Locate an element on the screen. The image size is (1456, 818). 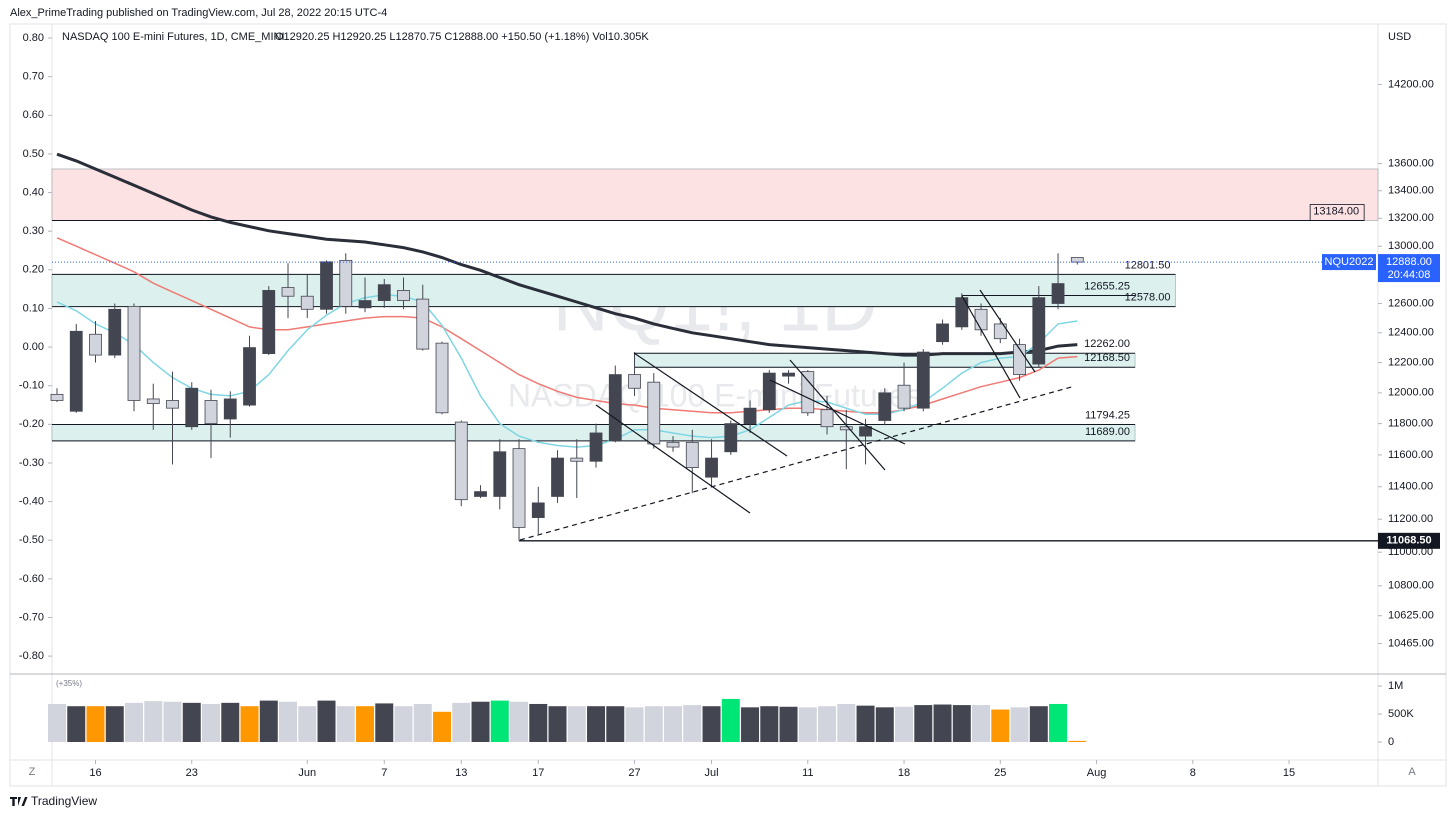
y-tick-label: 13600.00 is located at coordinates (1411, 163).